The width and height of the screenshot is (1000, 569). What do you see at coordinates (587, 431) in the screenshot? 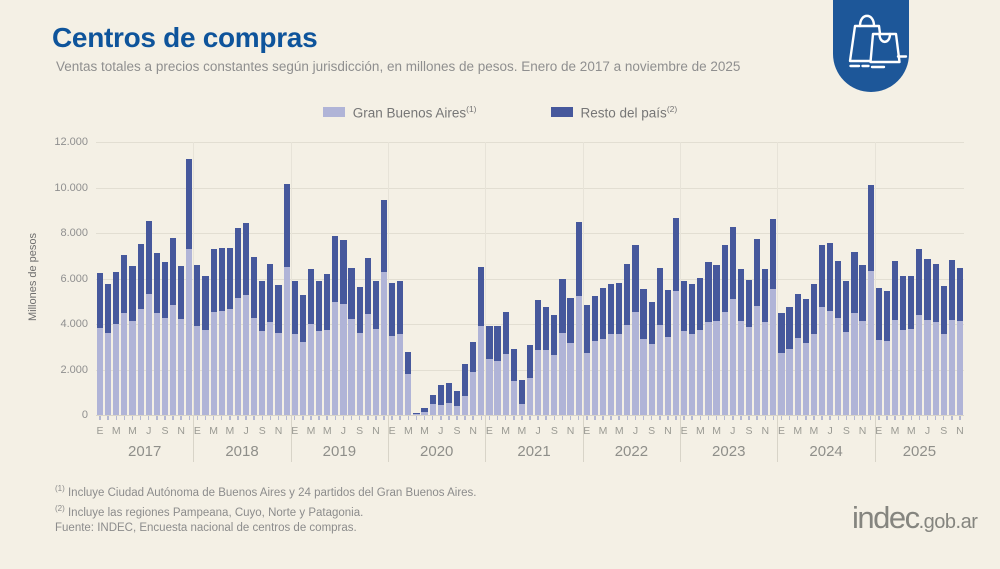
I see `month-label-2022-1: E` at bounding box center [587, 431].